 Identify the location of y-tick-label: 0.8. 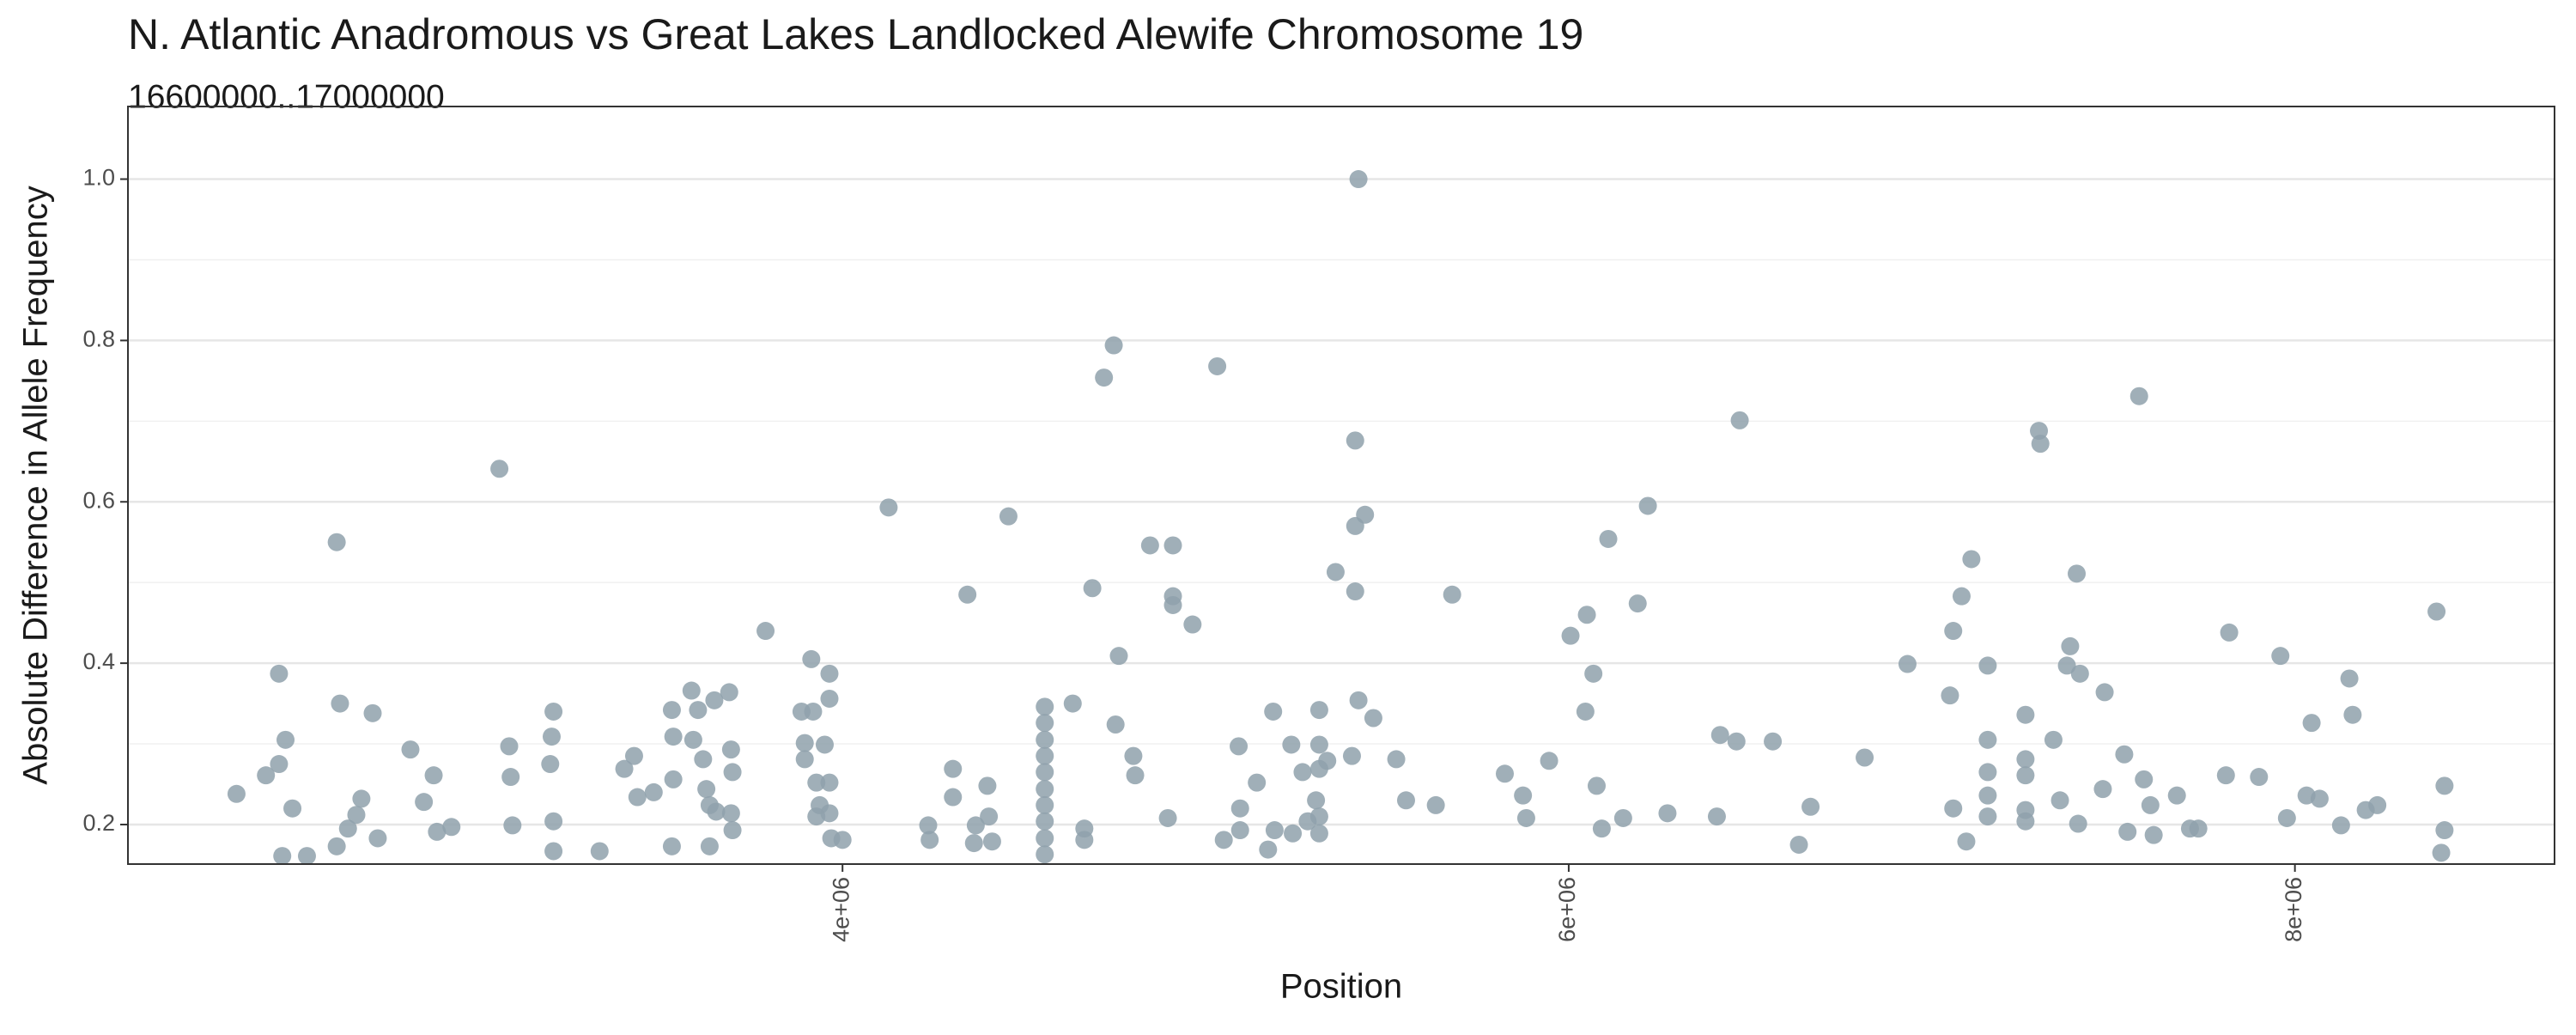
(98, 339).